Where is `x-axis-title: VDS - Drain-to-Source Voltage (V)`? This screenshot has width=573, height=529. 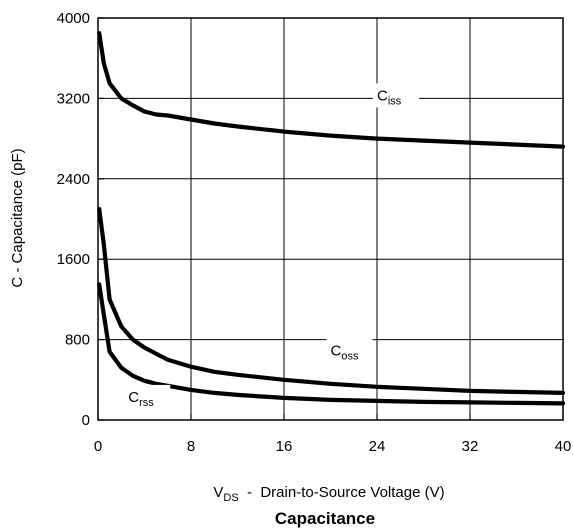
x-axis-title: VDS - Drain-to-Source Voltage (V) is located at coordinates (328, 494).